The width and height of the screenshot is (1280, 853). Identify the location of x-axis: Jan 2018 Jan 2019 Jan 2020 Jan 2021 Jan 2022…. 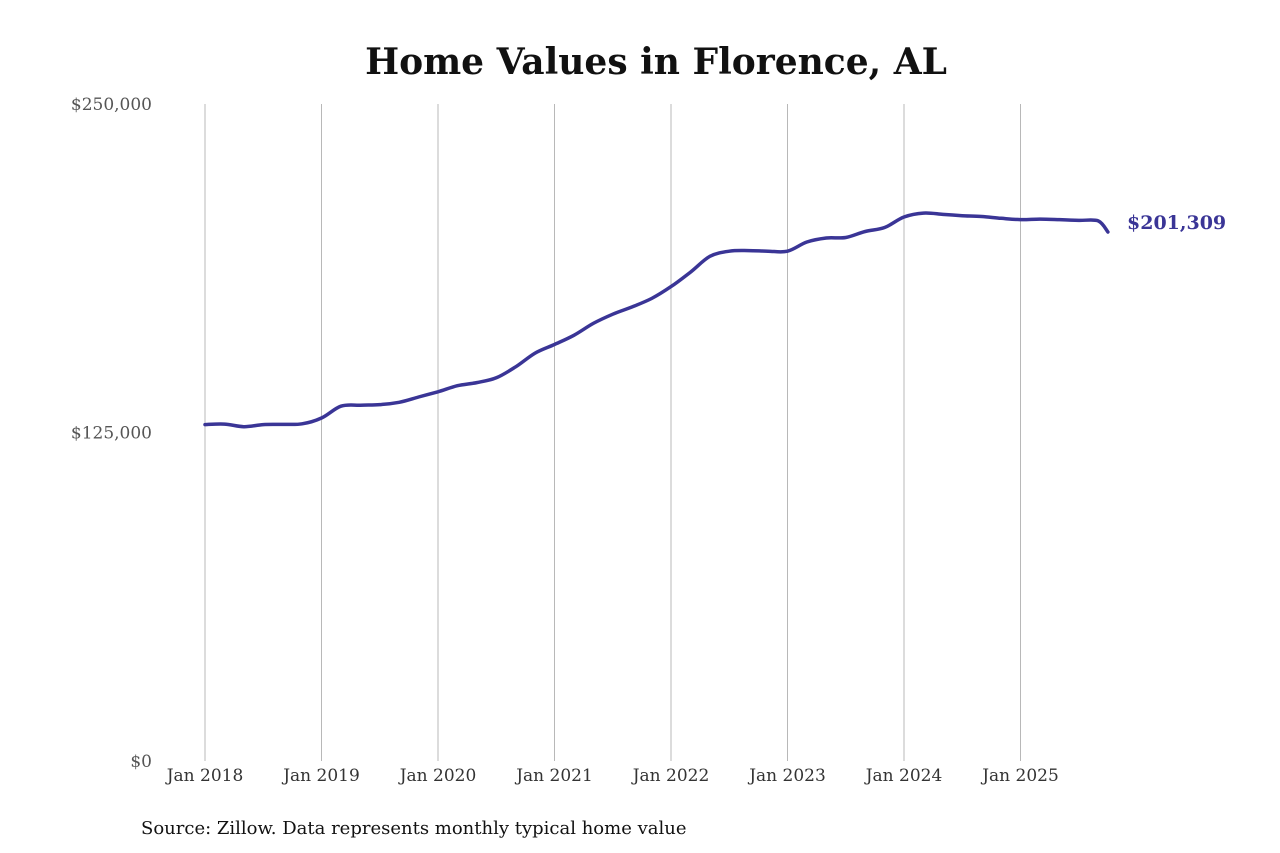
(612, 776).